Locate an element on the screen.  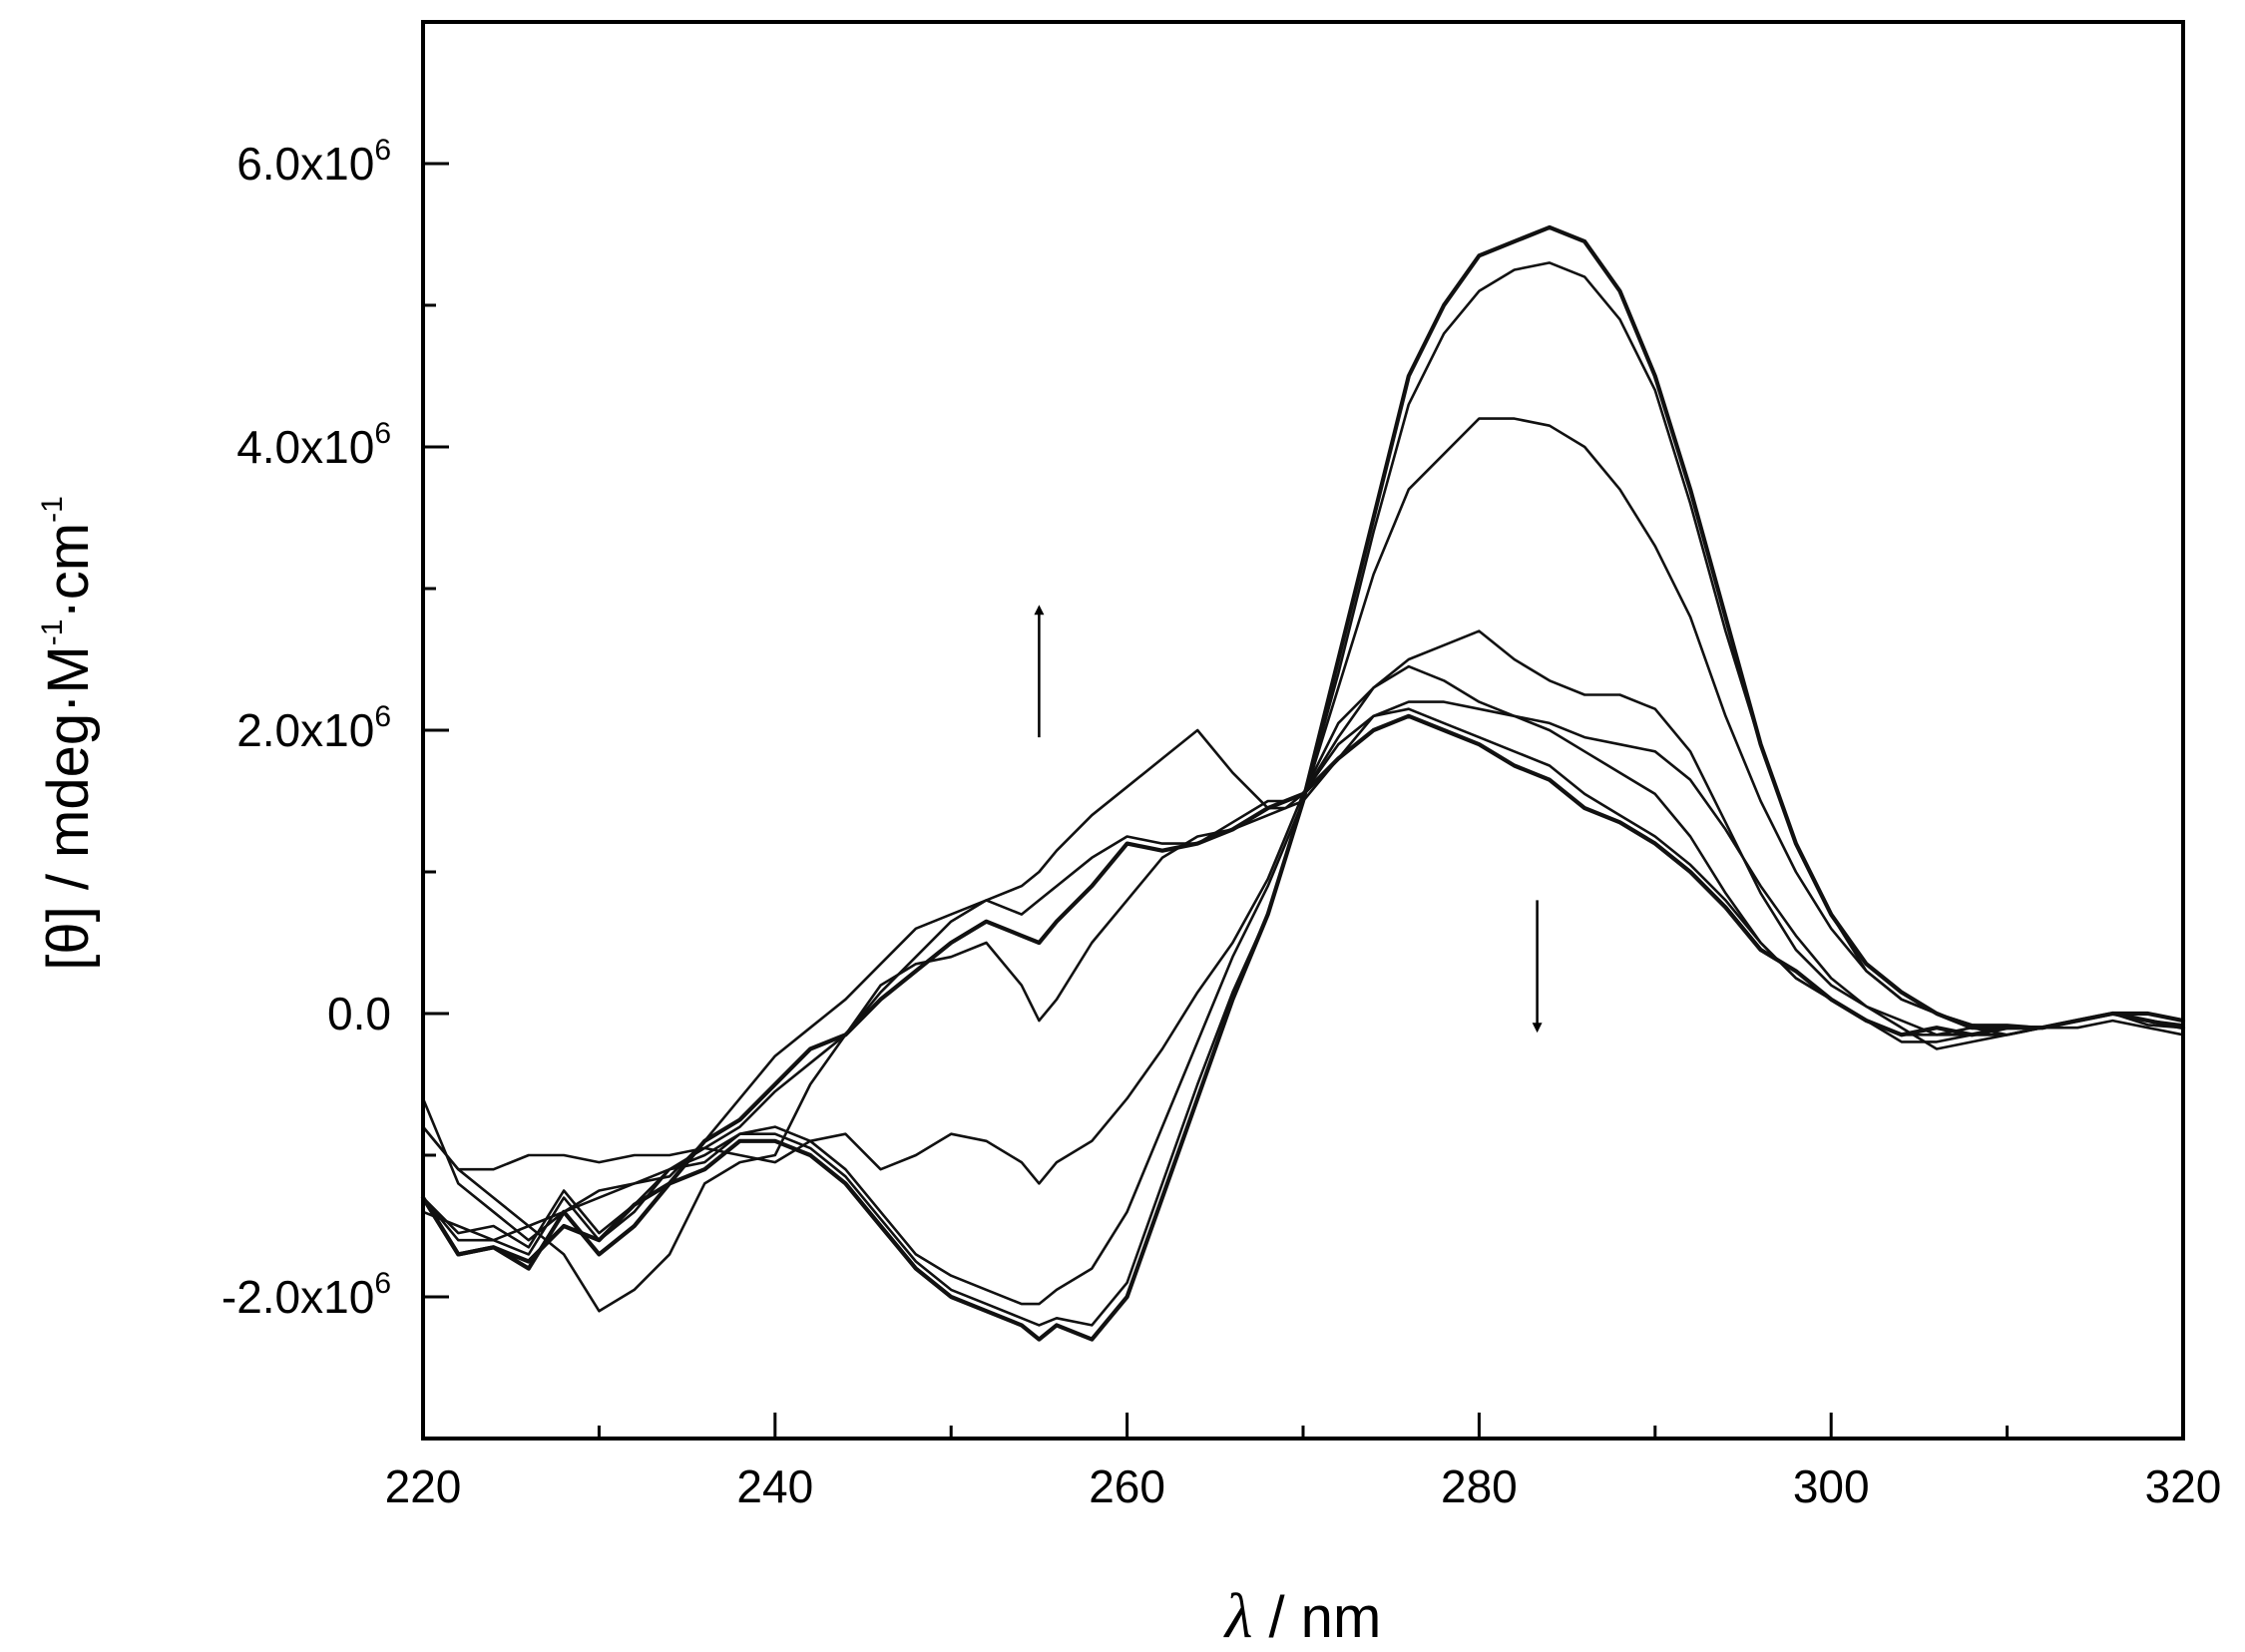
y-axis-title: [θ] / mdeg·M-1·cm-1 is located at coordinates (68, 733).